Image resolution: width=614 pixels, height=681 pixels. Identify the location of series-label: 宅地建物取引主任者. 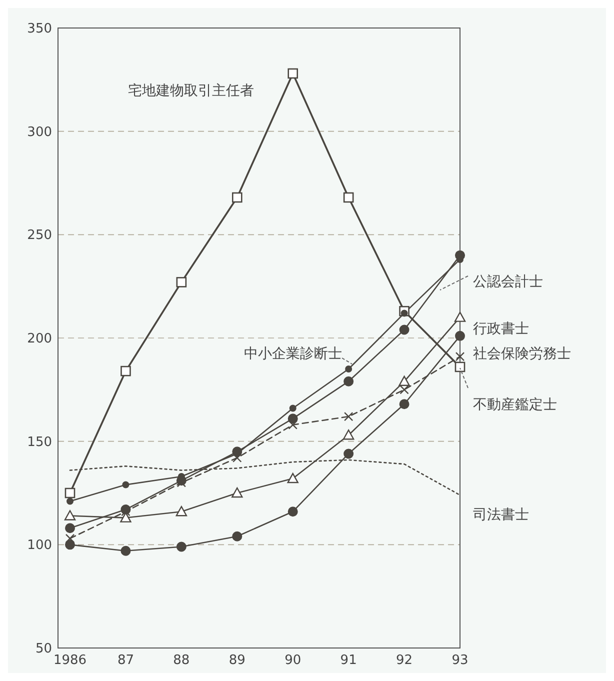
(191, 90).